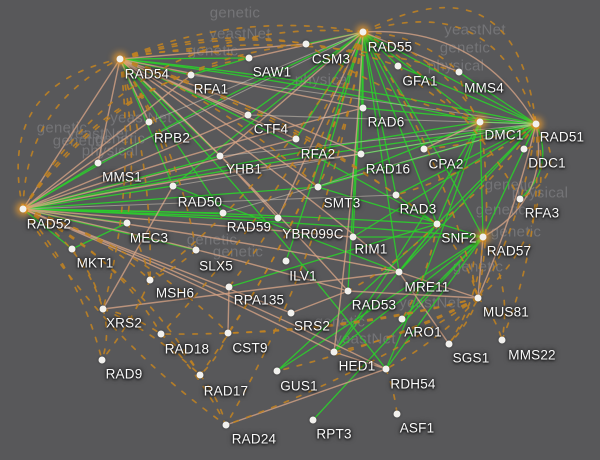 The image size is (600, 460). I want to click on node-label-DMC1: DMC1, so click(504, 135).